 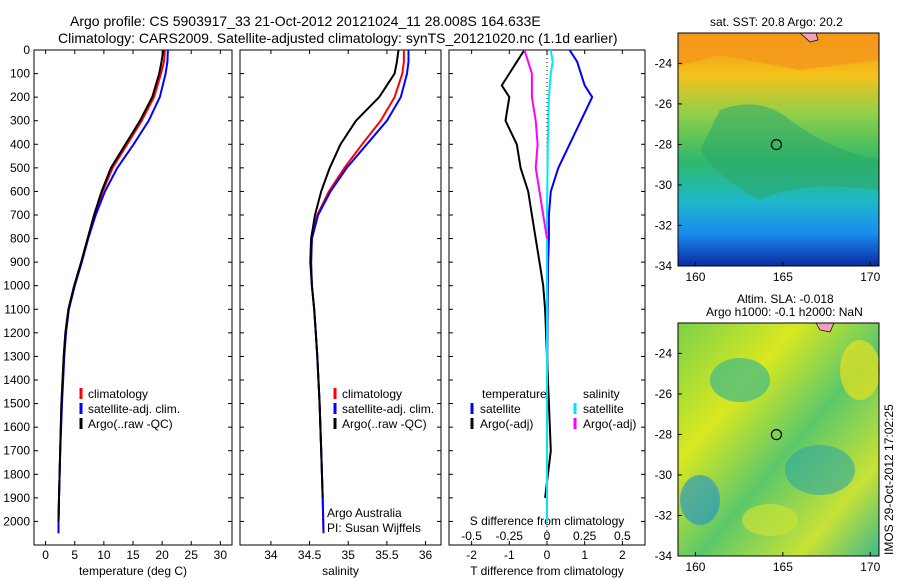 What do you see at coordinates (514, 394) in the screenshot?
I see `diff-legend-header-temperature: temperature` at bounding box center [514, 394].